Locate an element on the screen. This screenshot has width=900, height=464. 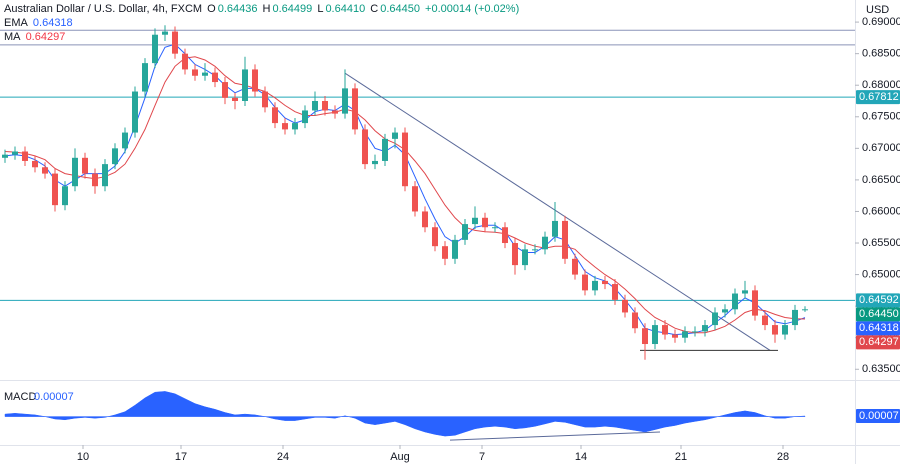
price-badge-label: 0.64318 is located at coordinates (879, 328).